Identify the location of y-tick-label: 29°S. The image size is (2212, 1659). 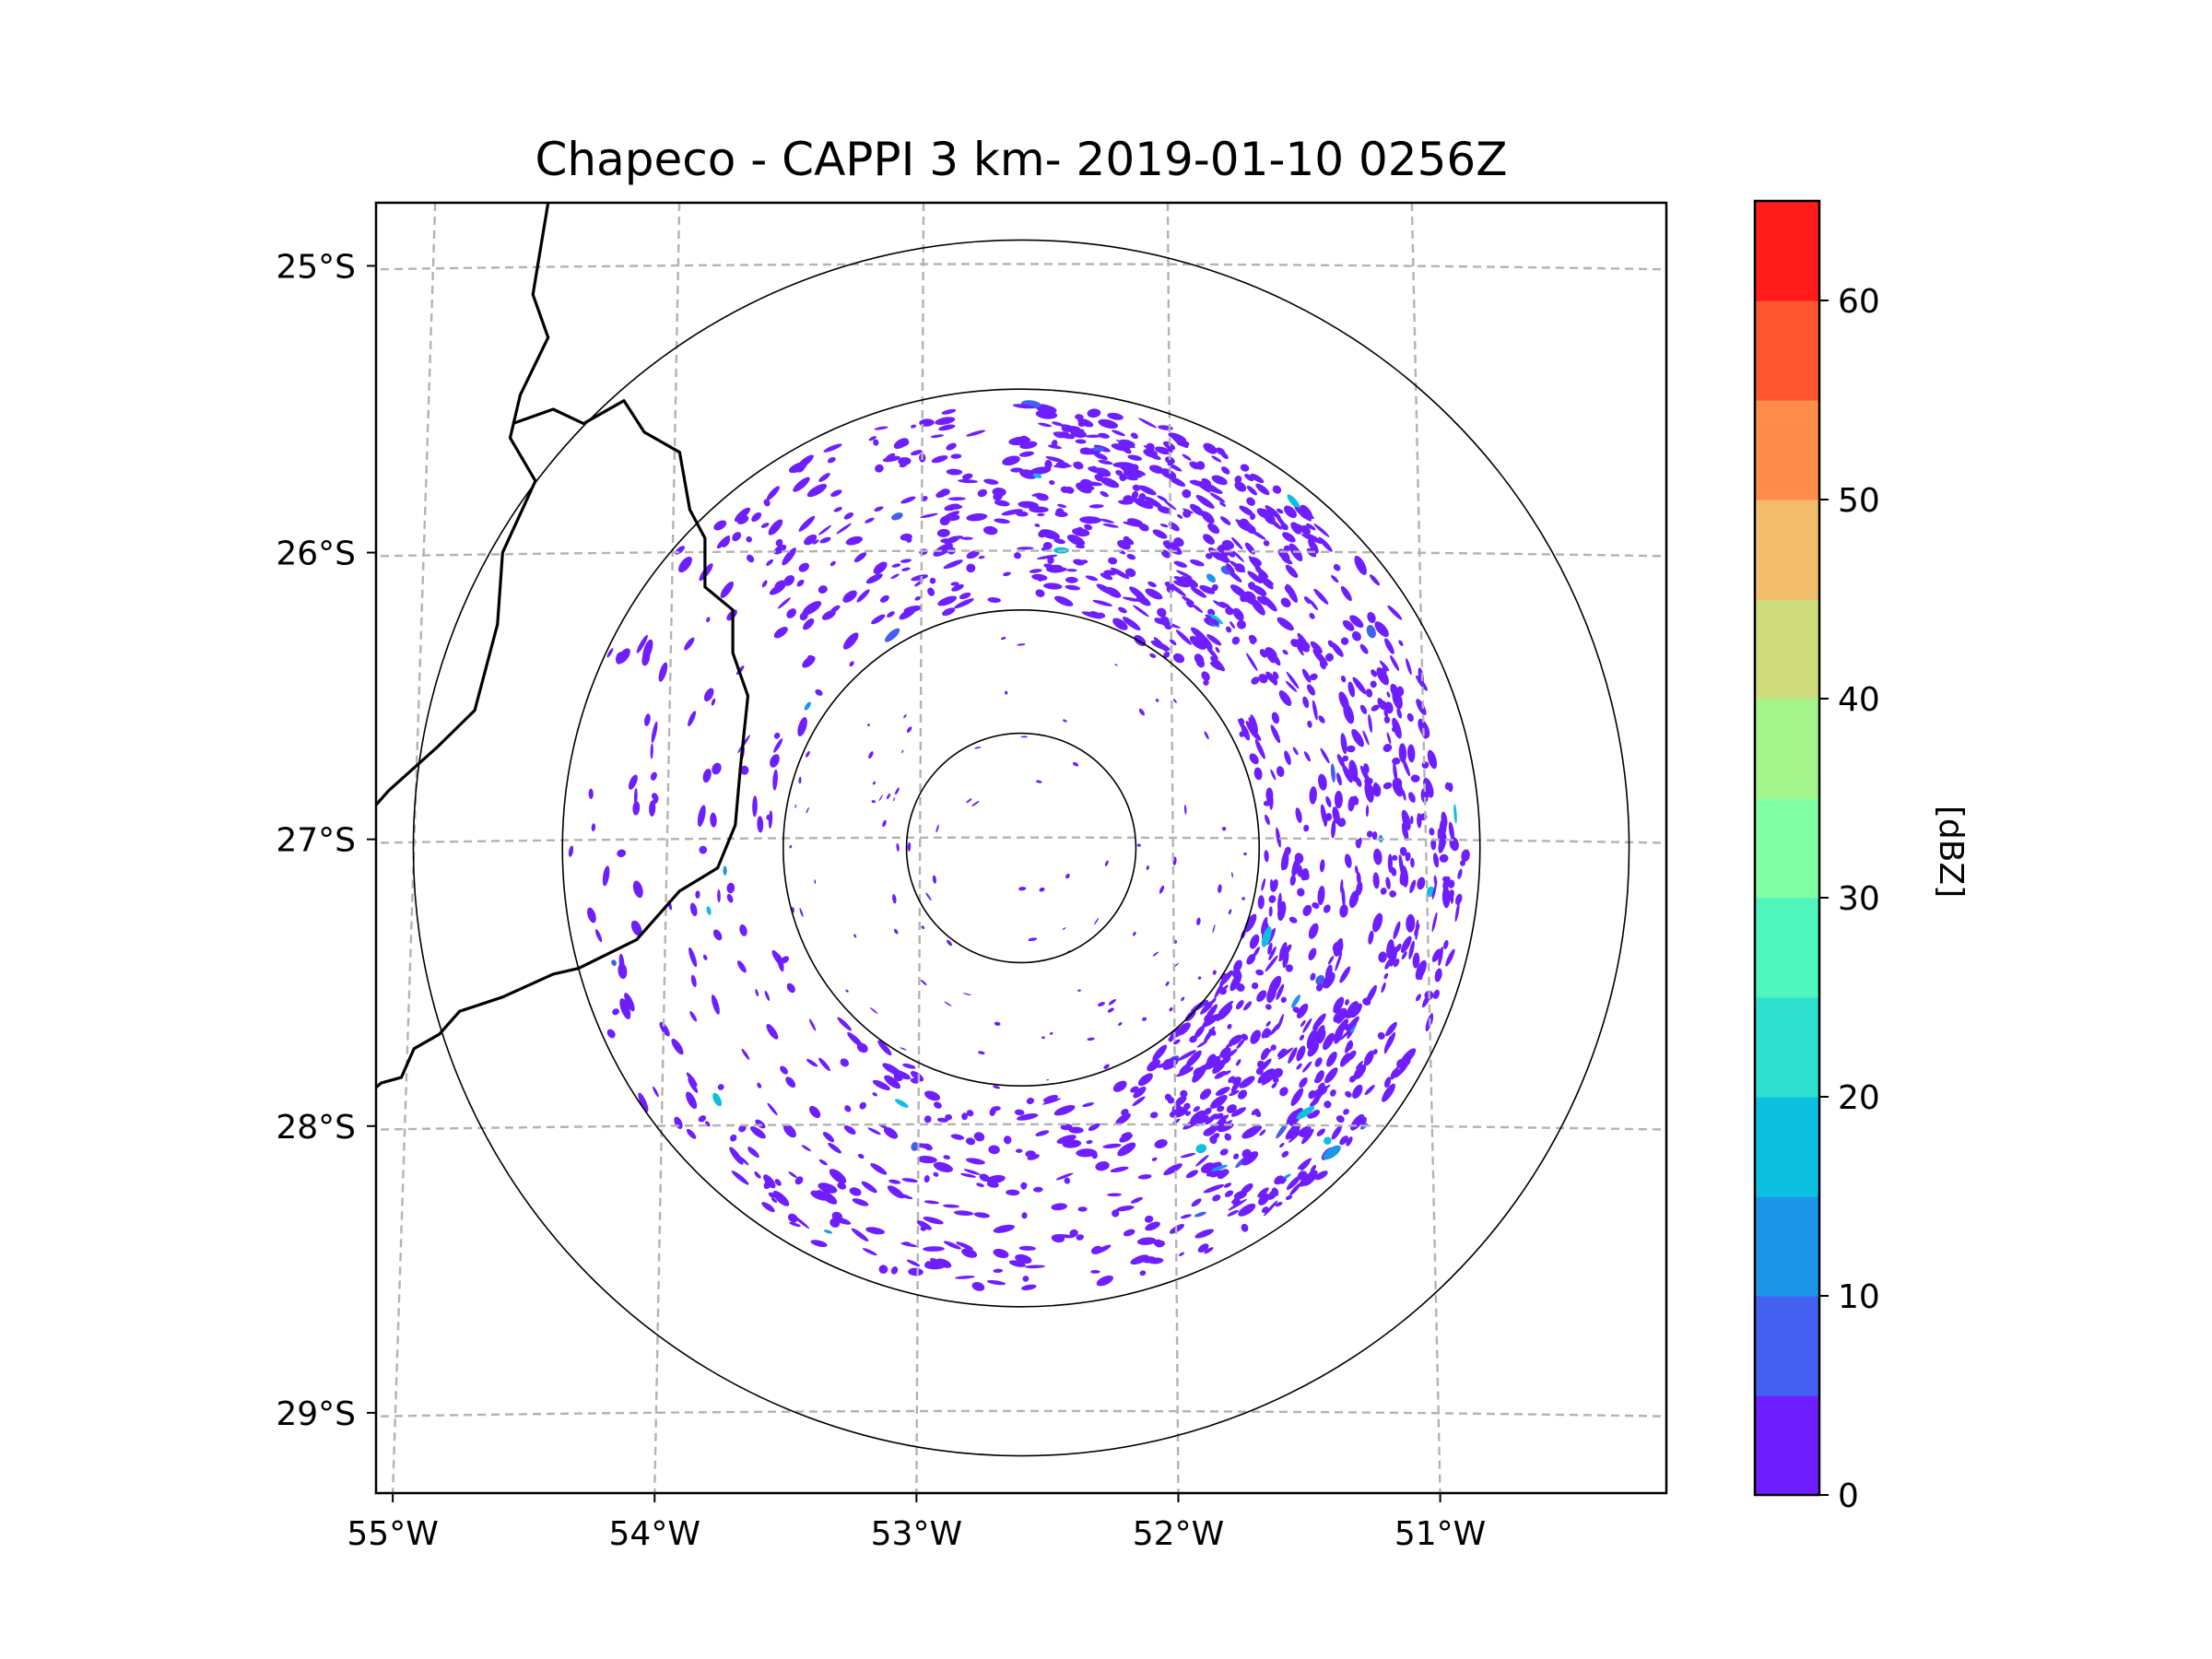
(316, 1414).